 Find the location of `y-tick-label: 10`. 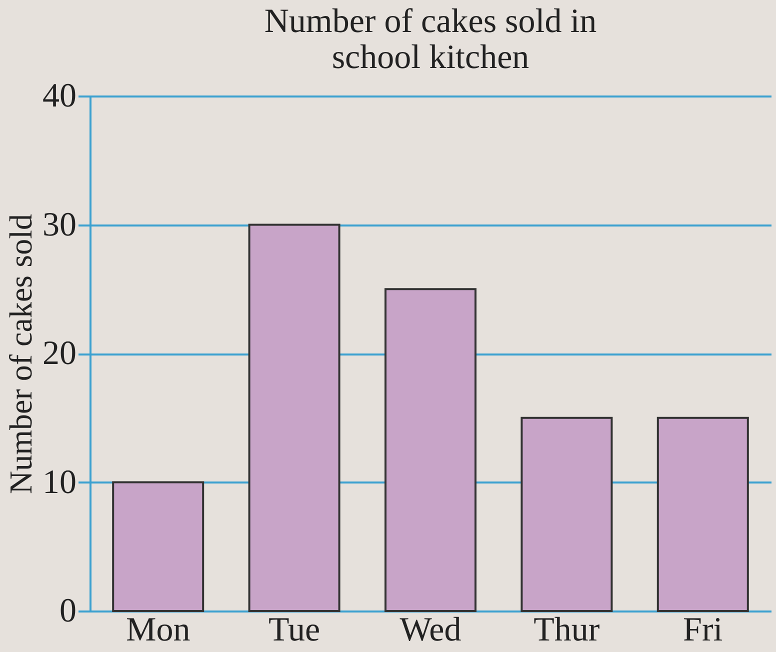

y-tick-label: 10 is located at coordinates (59, 482).